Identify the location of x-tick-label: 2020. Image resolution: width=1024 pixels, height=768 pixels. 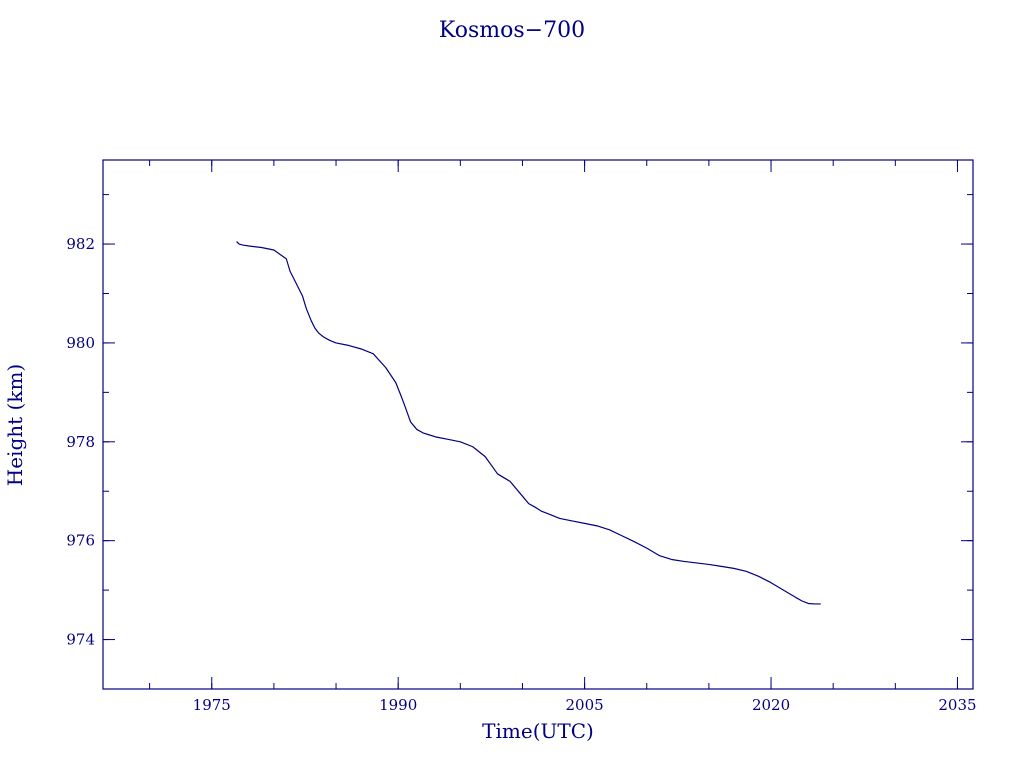
(771, 705).